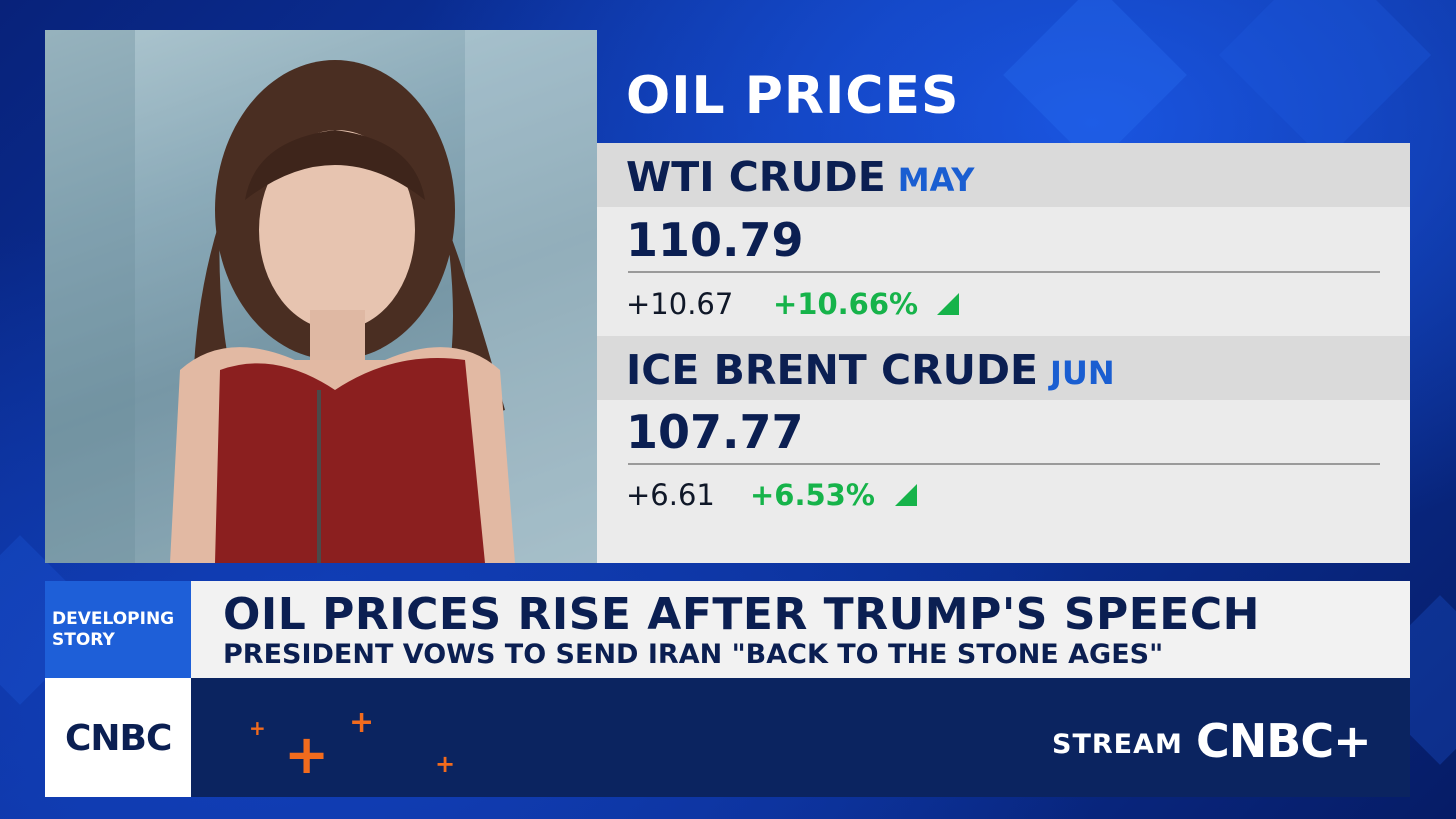 The height and width of the screenshot is (819, 1456). Describe the element at coordinates (113, 619) in the screenshot. I see `badge-line: DEVELOPING` at that location.